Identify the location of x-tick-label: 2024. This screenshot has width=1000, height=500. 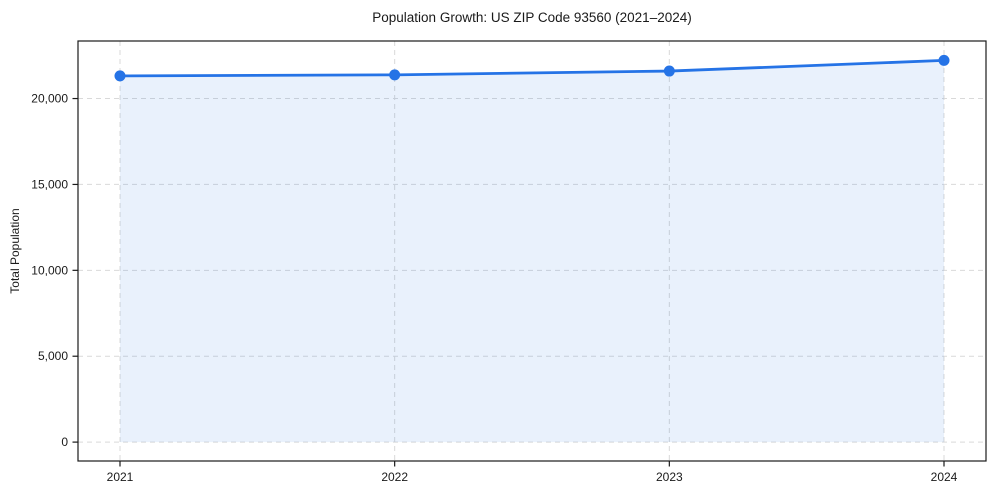
(944, 477).